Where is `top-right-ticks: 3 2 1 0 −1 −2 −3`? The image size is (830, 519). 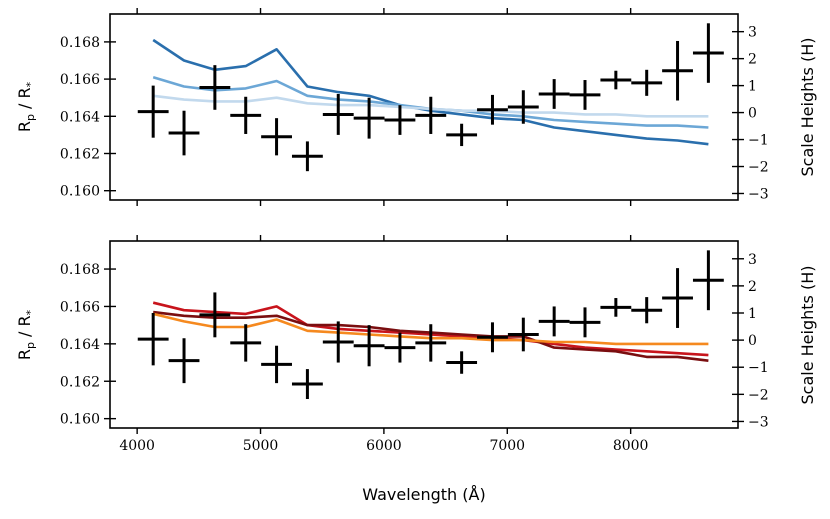 top-right-ticks: 3 2 1 0 −1 −2 −3 is located at coordinates (750, 113).